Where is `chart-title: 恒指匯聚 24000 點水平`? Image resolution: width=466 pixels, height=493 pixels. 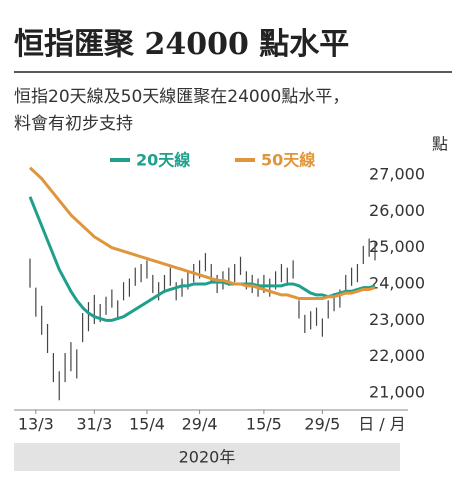 chart-title: 恒指匯聚 24000 點水平 is located at coordinates (181, 44).